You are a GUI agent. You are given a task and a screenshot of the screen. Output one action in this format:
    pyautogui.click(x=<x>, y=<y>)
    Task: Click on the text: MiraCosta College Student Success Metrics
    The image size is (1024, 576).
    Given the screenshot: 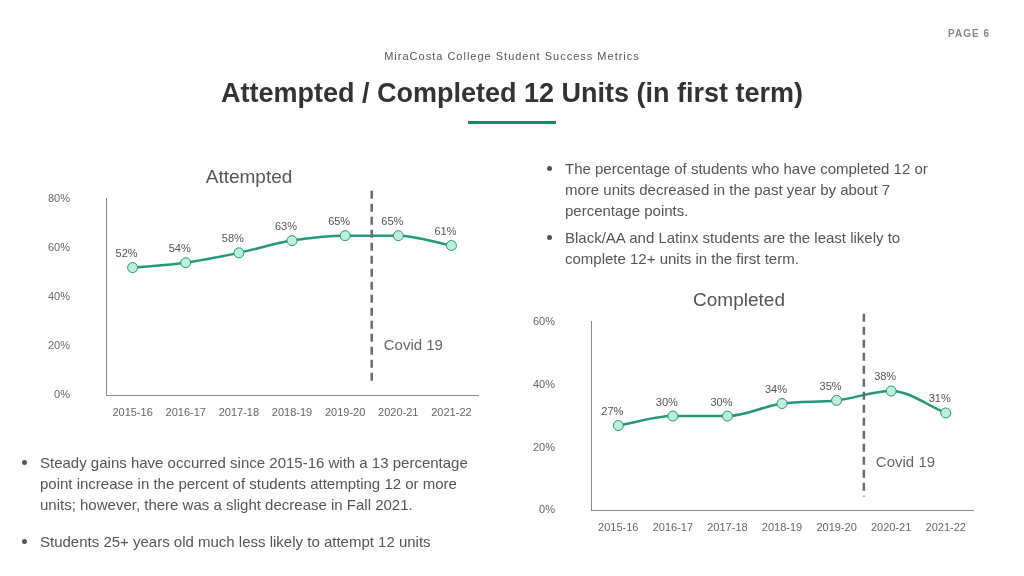 What is the action you would take?
    pyautogui.click(x=512, y=56)
    